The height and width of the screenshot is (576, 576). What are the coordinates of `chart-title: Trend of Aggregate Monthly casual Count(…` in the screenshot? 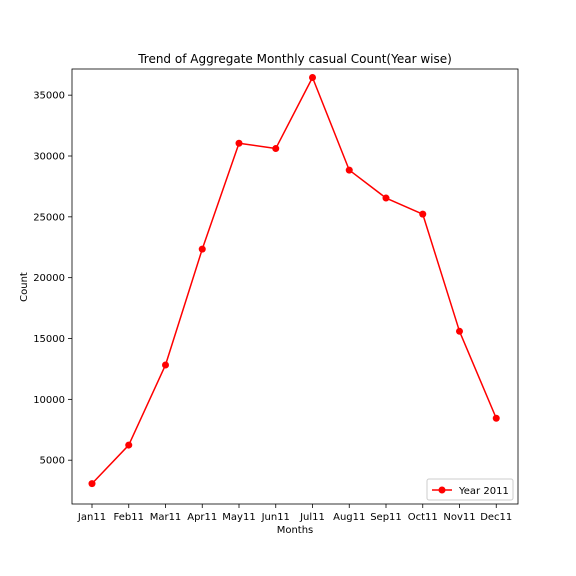 It's located at (294, 59).